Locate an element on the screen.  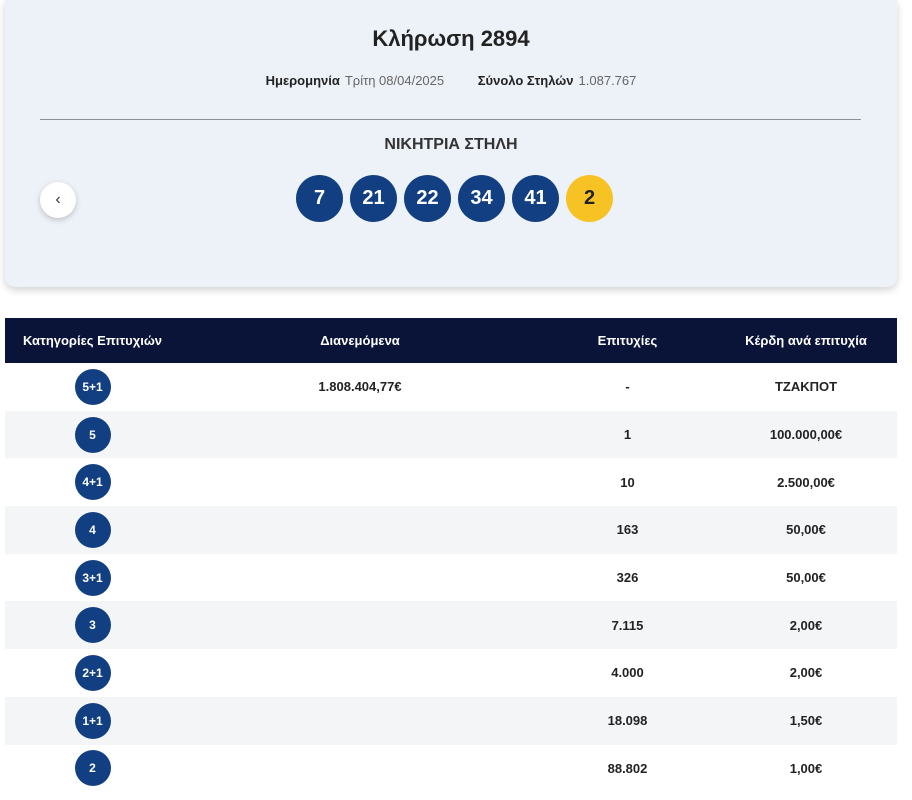
cell-category: 1+1 is located at coordinates (92, 720).